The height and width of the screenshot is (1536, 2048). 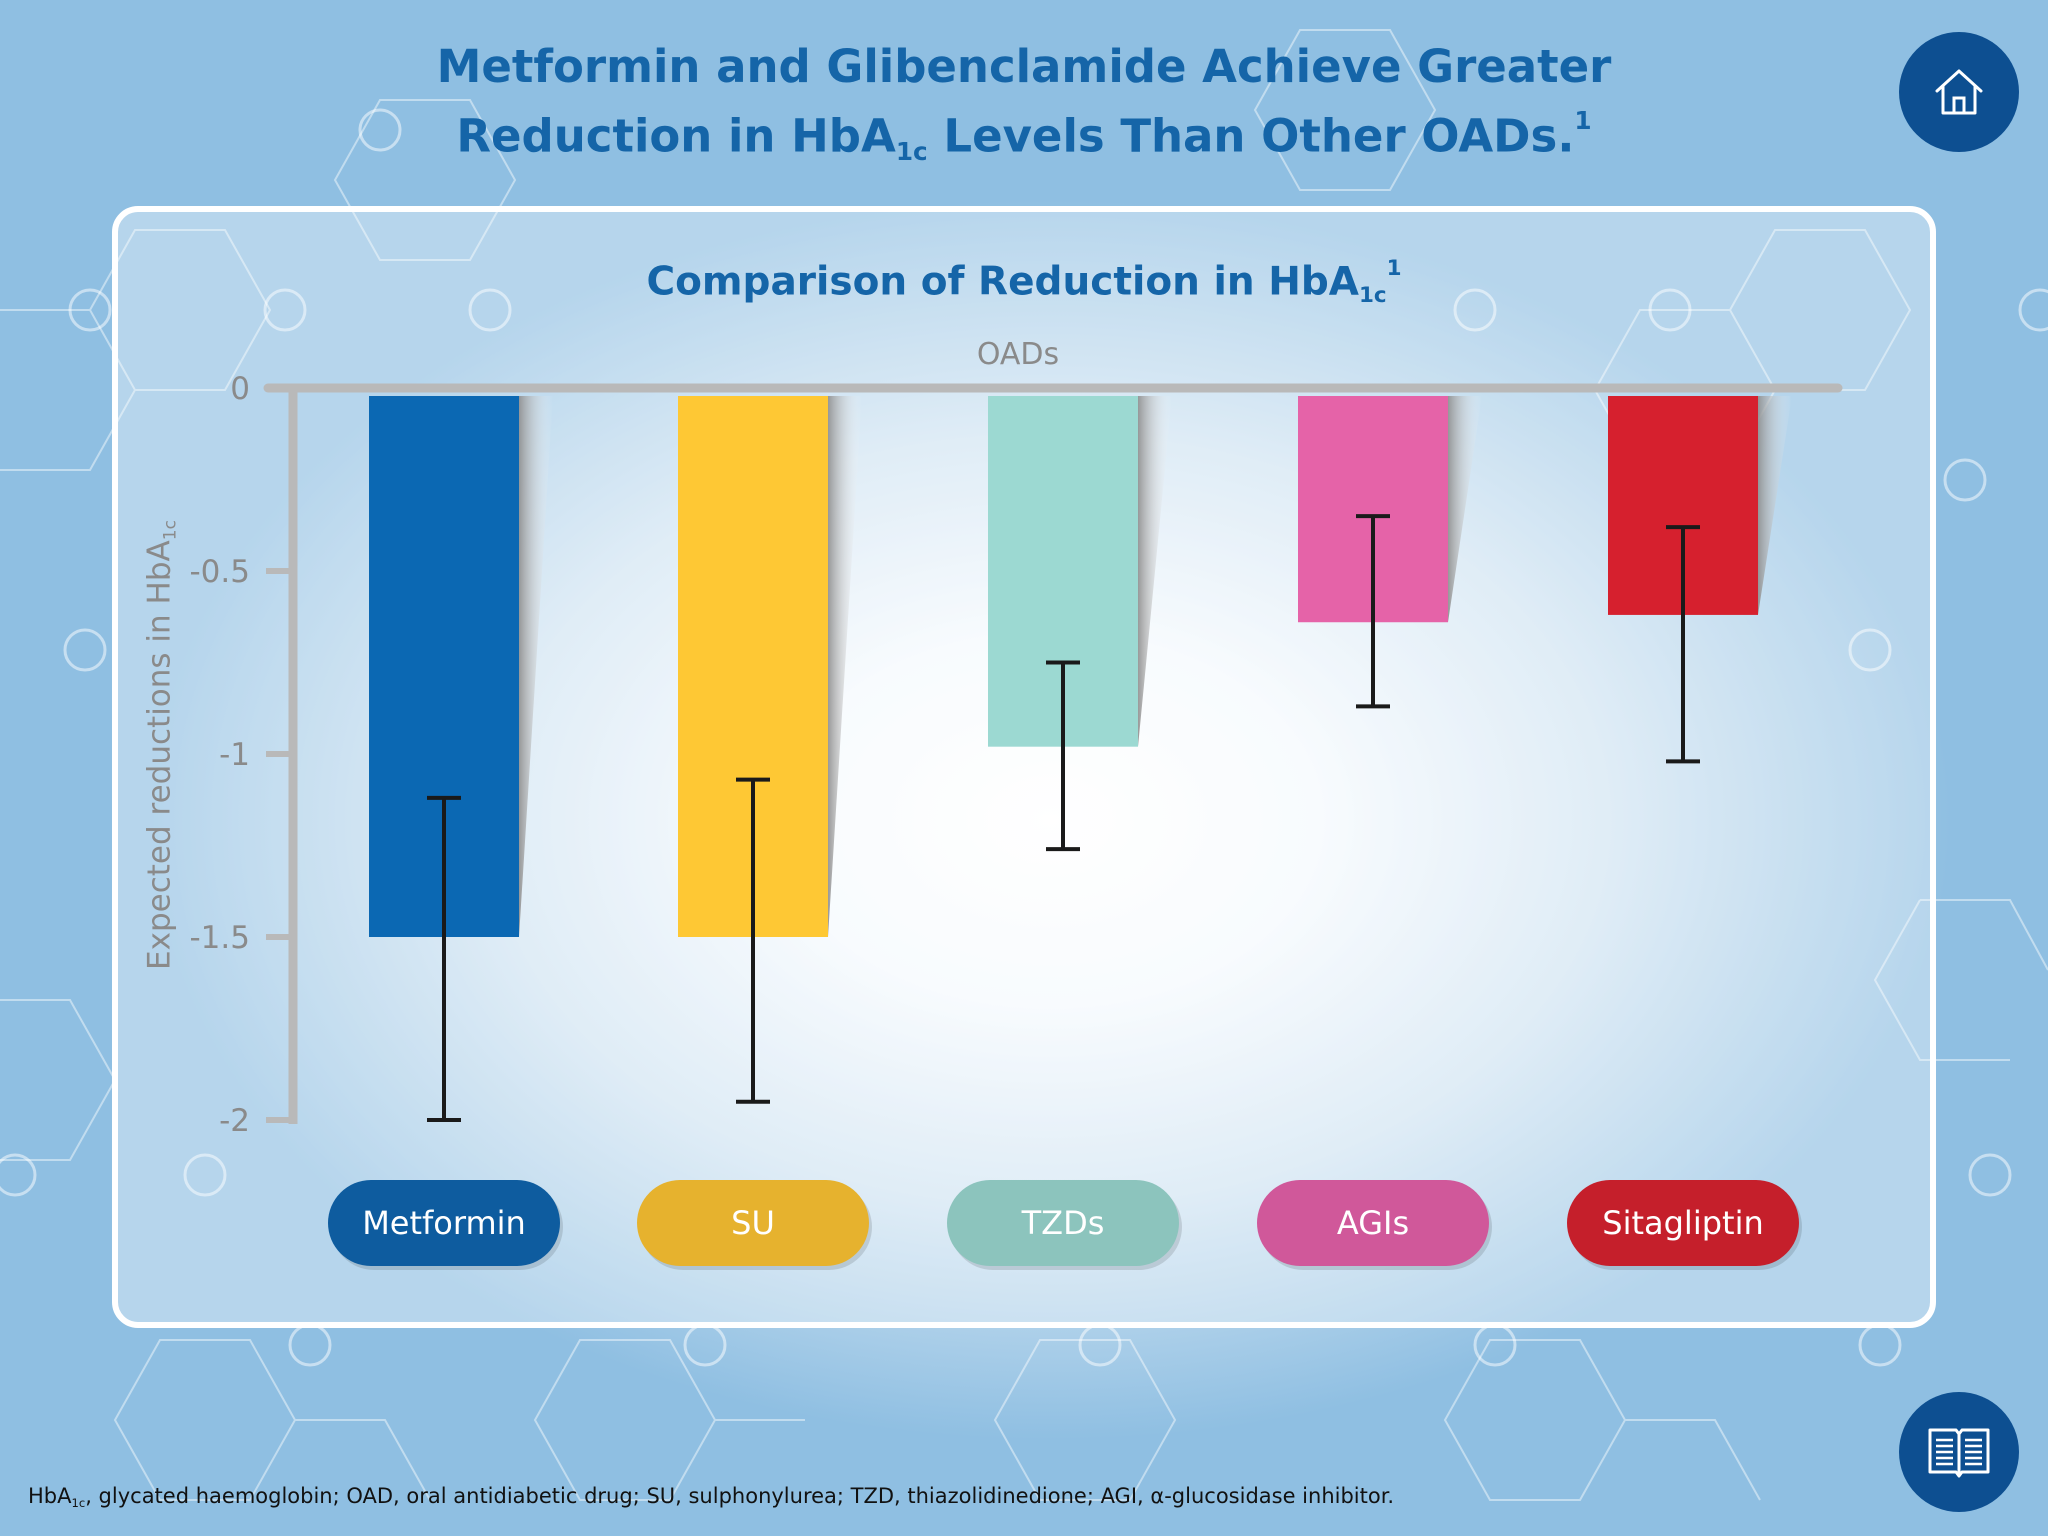 I want to click on book-icon, so click(x=1959, y=1453).